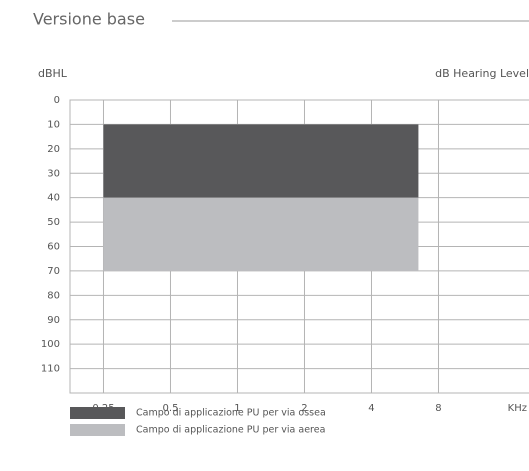  Describe the element at coordinates (53, 271) in the screenshot. I see `y-tick-label: 70` at that location.